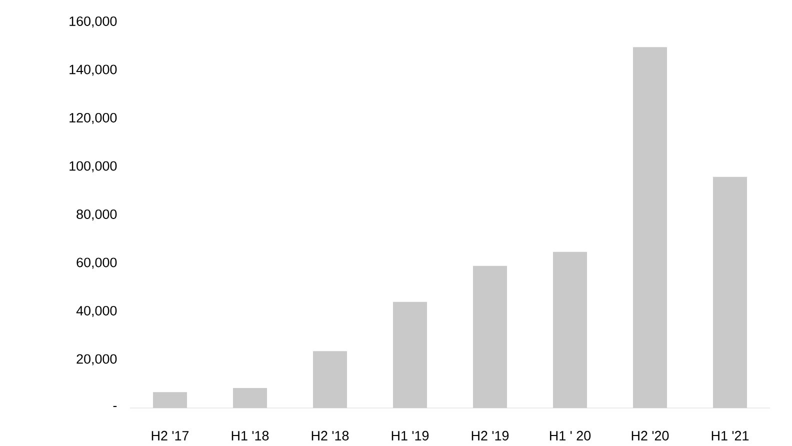 The image size is (792, 446). What do you see at coordinates (96, 263) in the screenshot?
I see `y-tick-label: 60,000` at bounding box center [96, 263].